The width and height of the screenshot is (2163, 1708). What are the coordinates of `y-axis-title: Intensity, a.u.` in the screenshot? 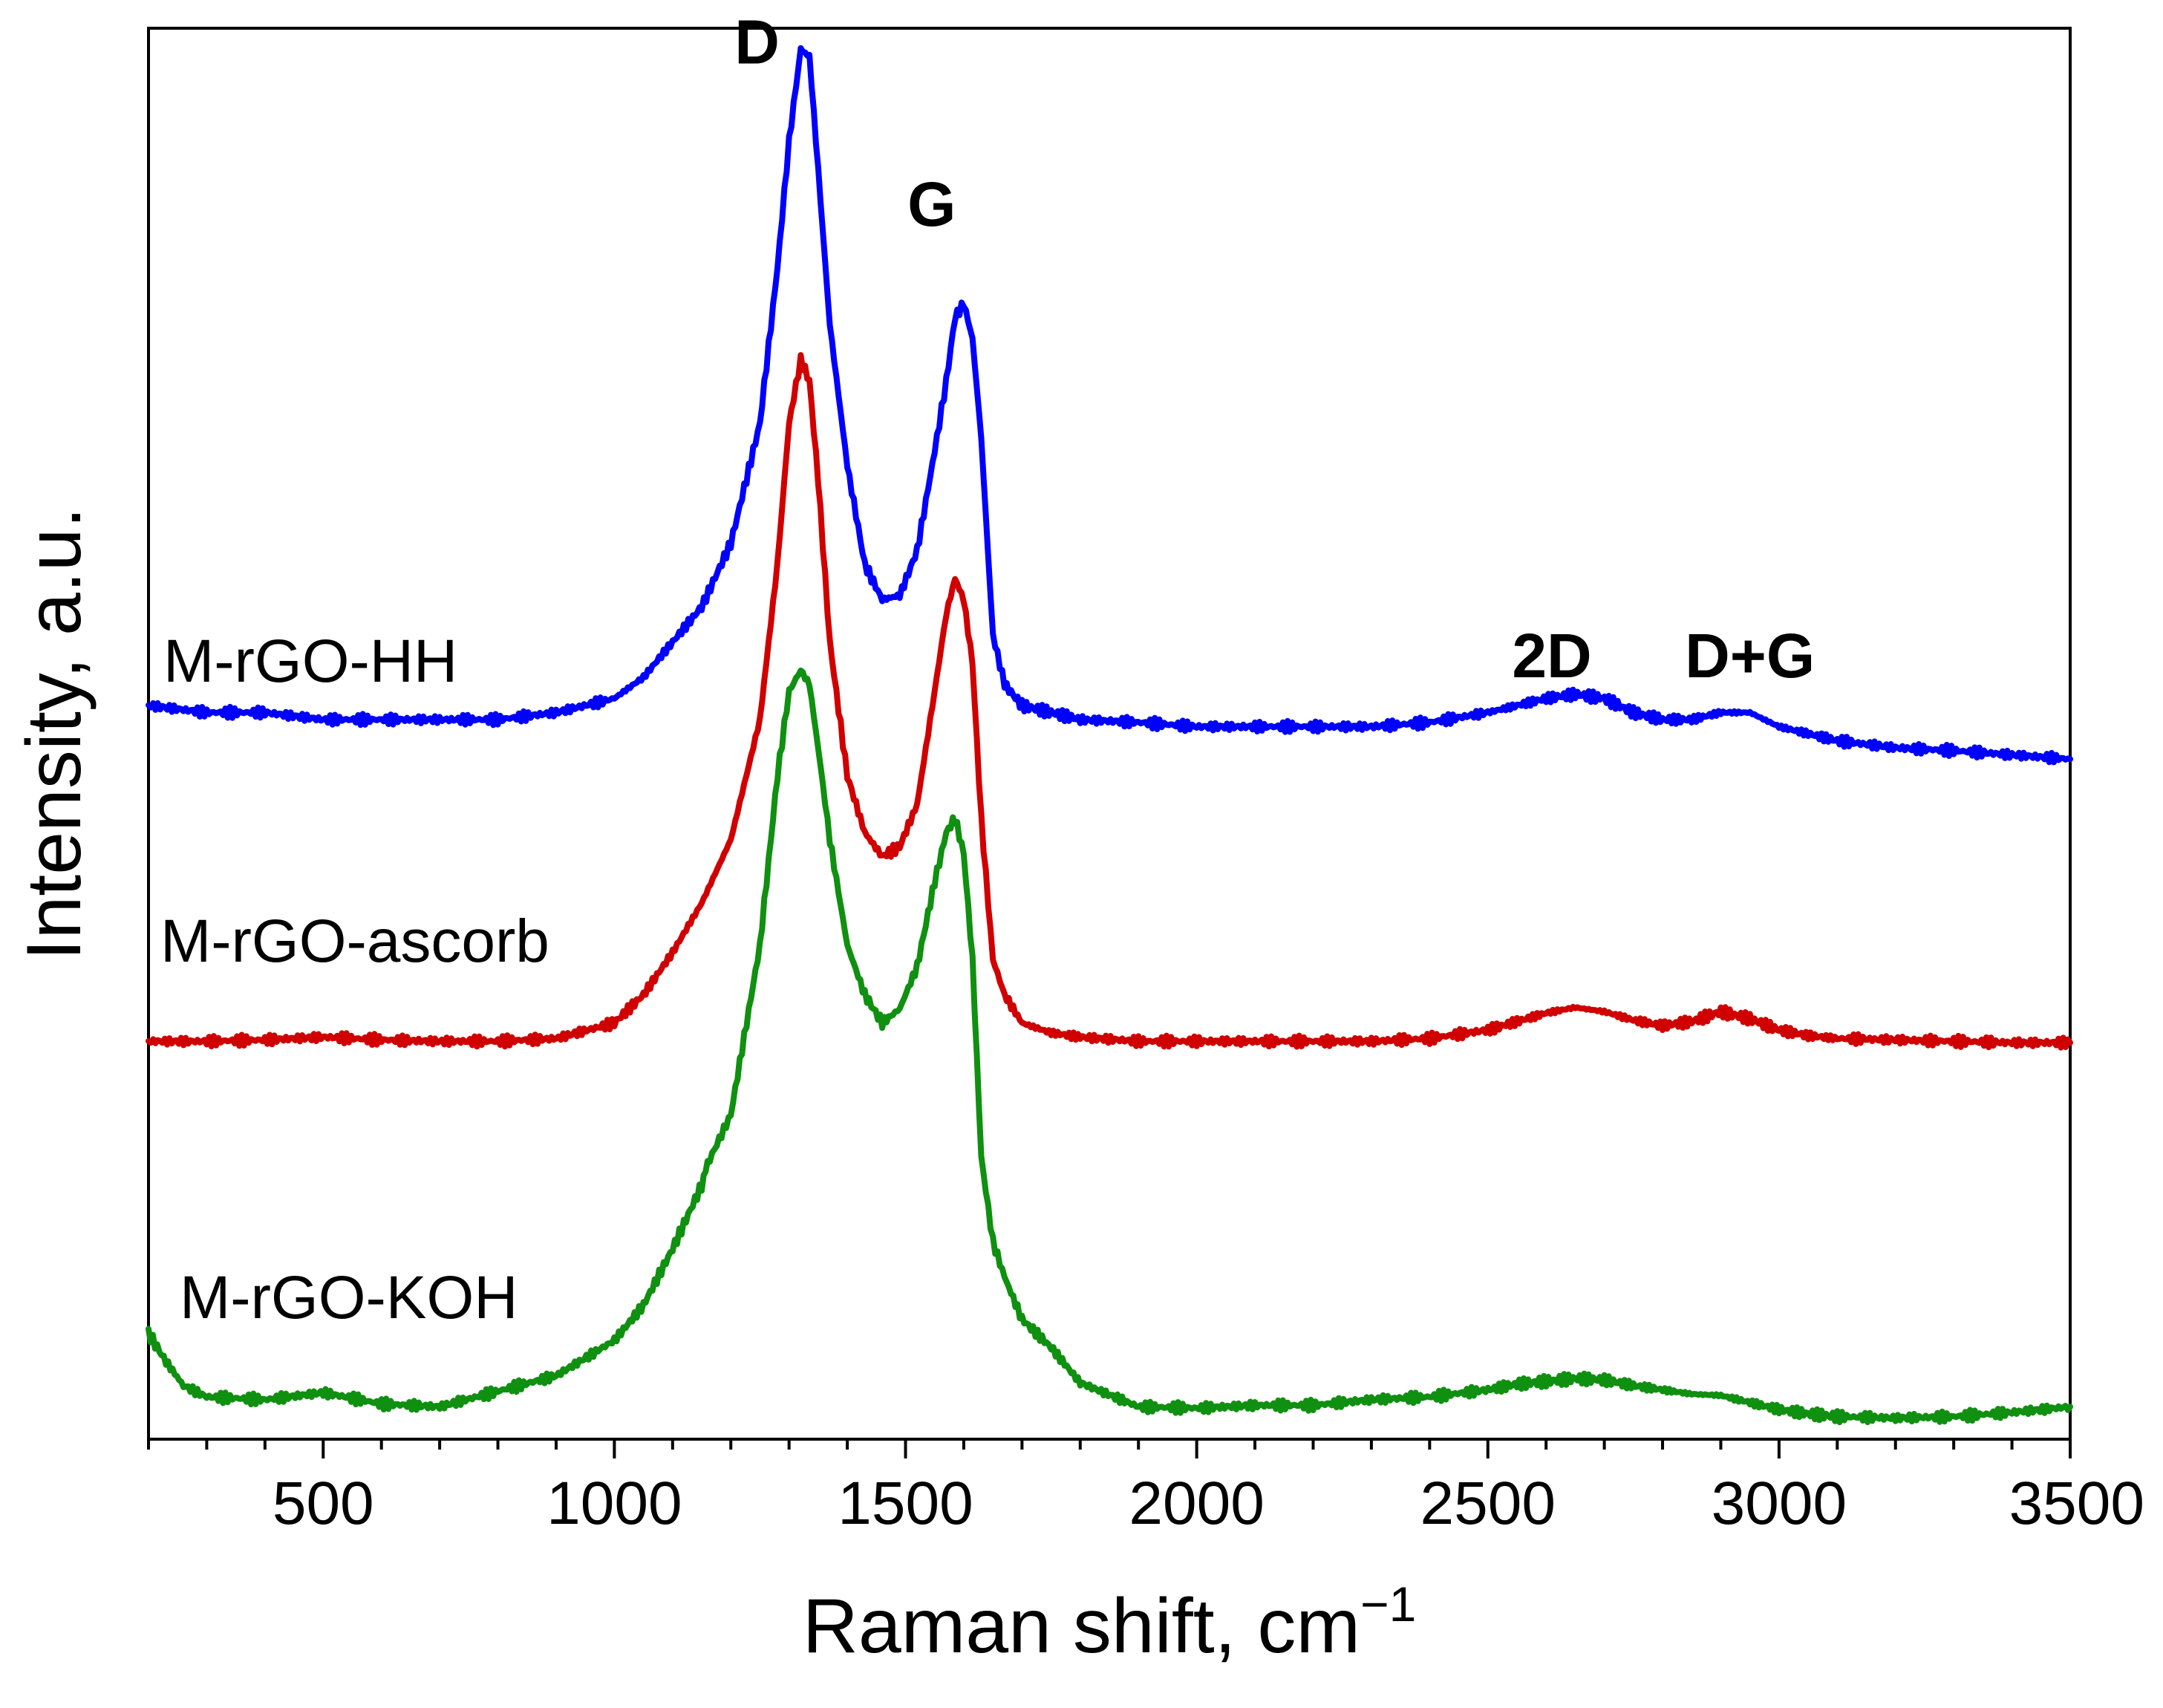 It's located at (54, 734).